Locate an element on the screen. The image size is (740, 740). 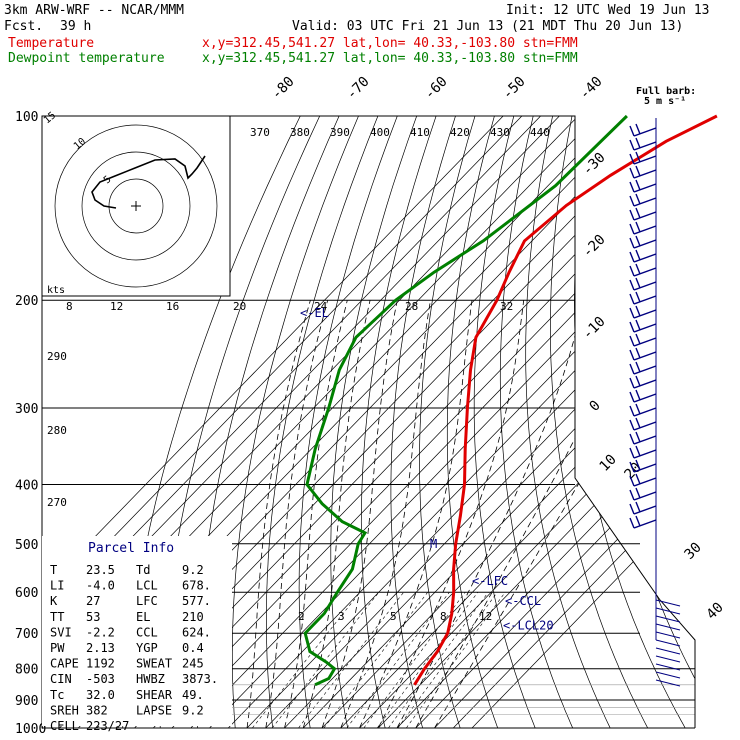
isotherm-label: 10 is located at coordinates (608, 463).